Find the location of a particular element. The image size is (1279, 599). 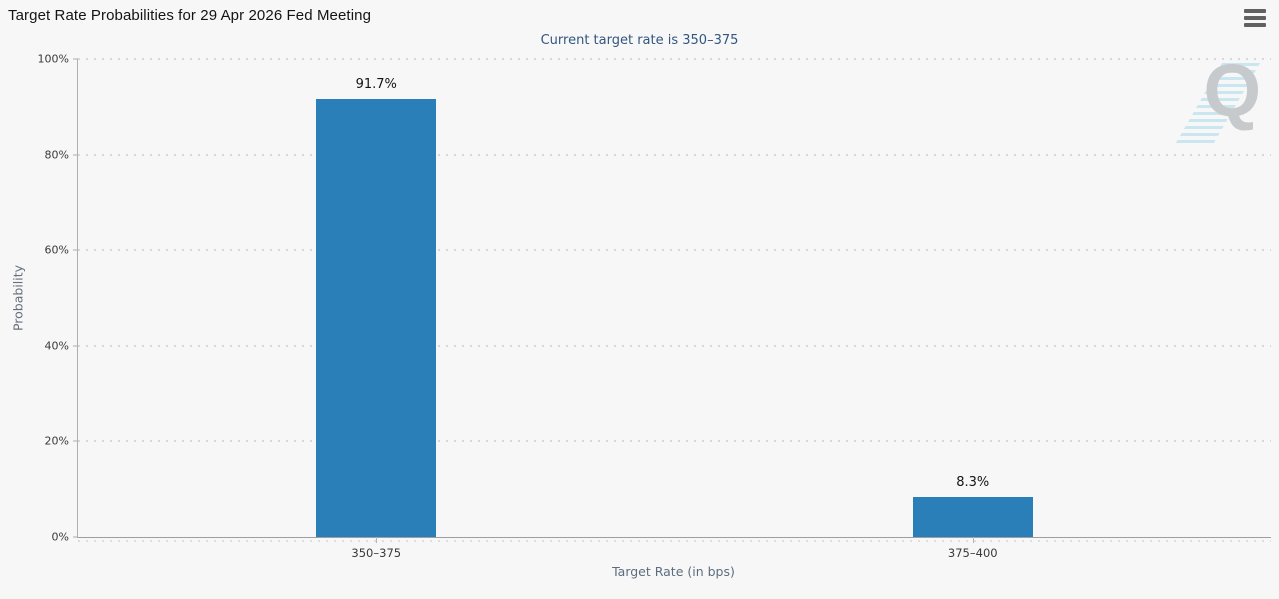

y-tick-label: 20% is located at coordinates (56, 441).